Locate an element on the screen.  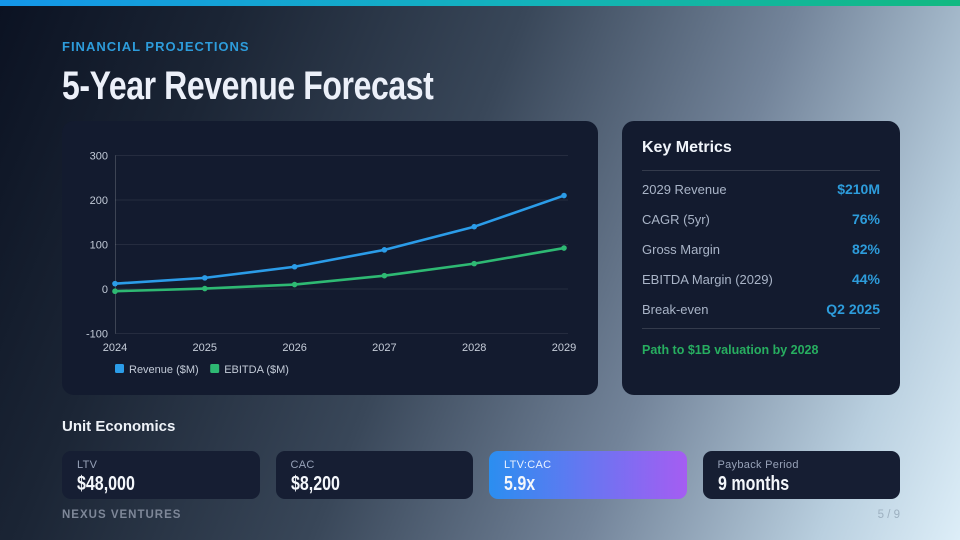
unit-econ-card: CAC $8,200 is located at coordinates (374, 475).